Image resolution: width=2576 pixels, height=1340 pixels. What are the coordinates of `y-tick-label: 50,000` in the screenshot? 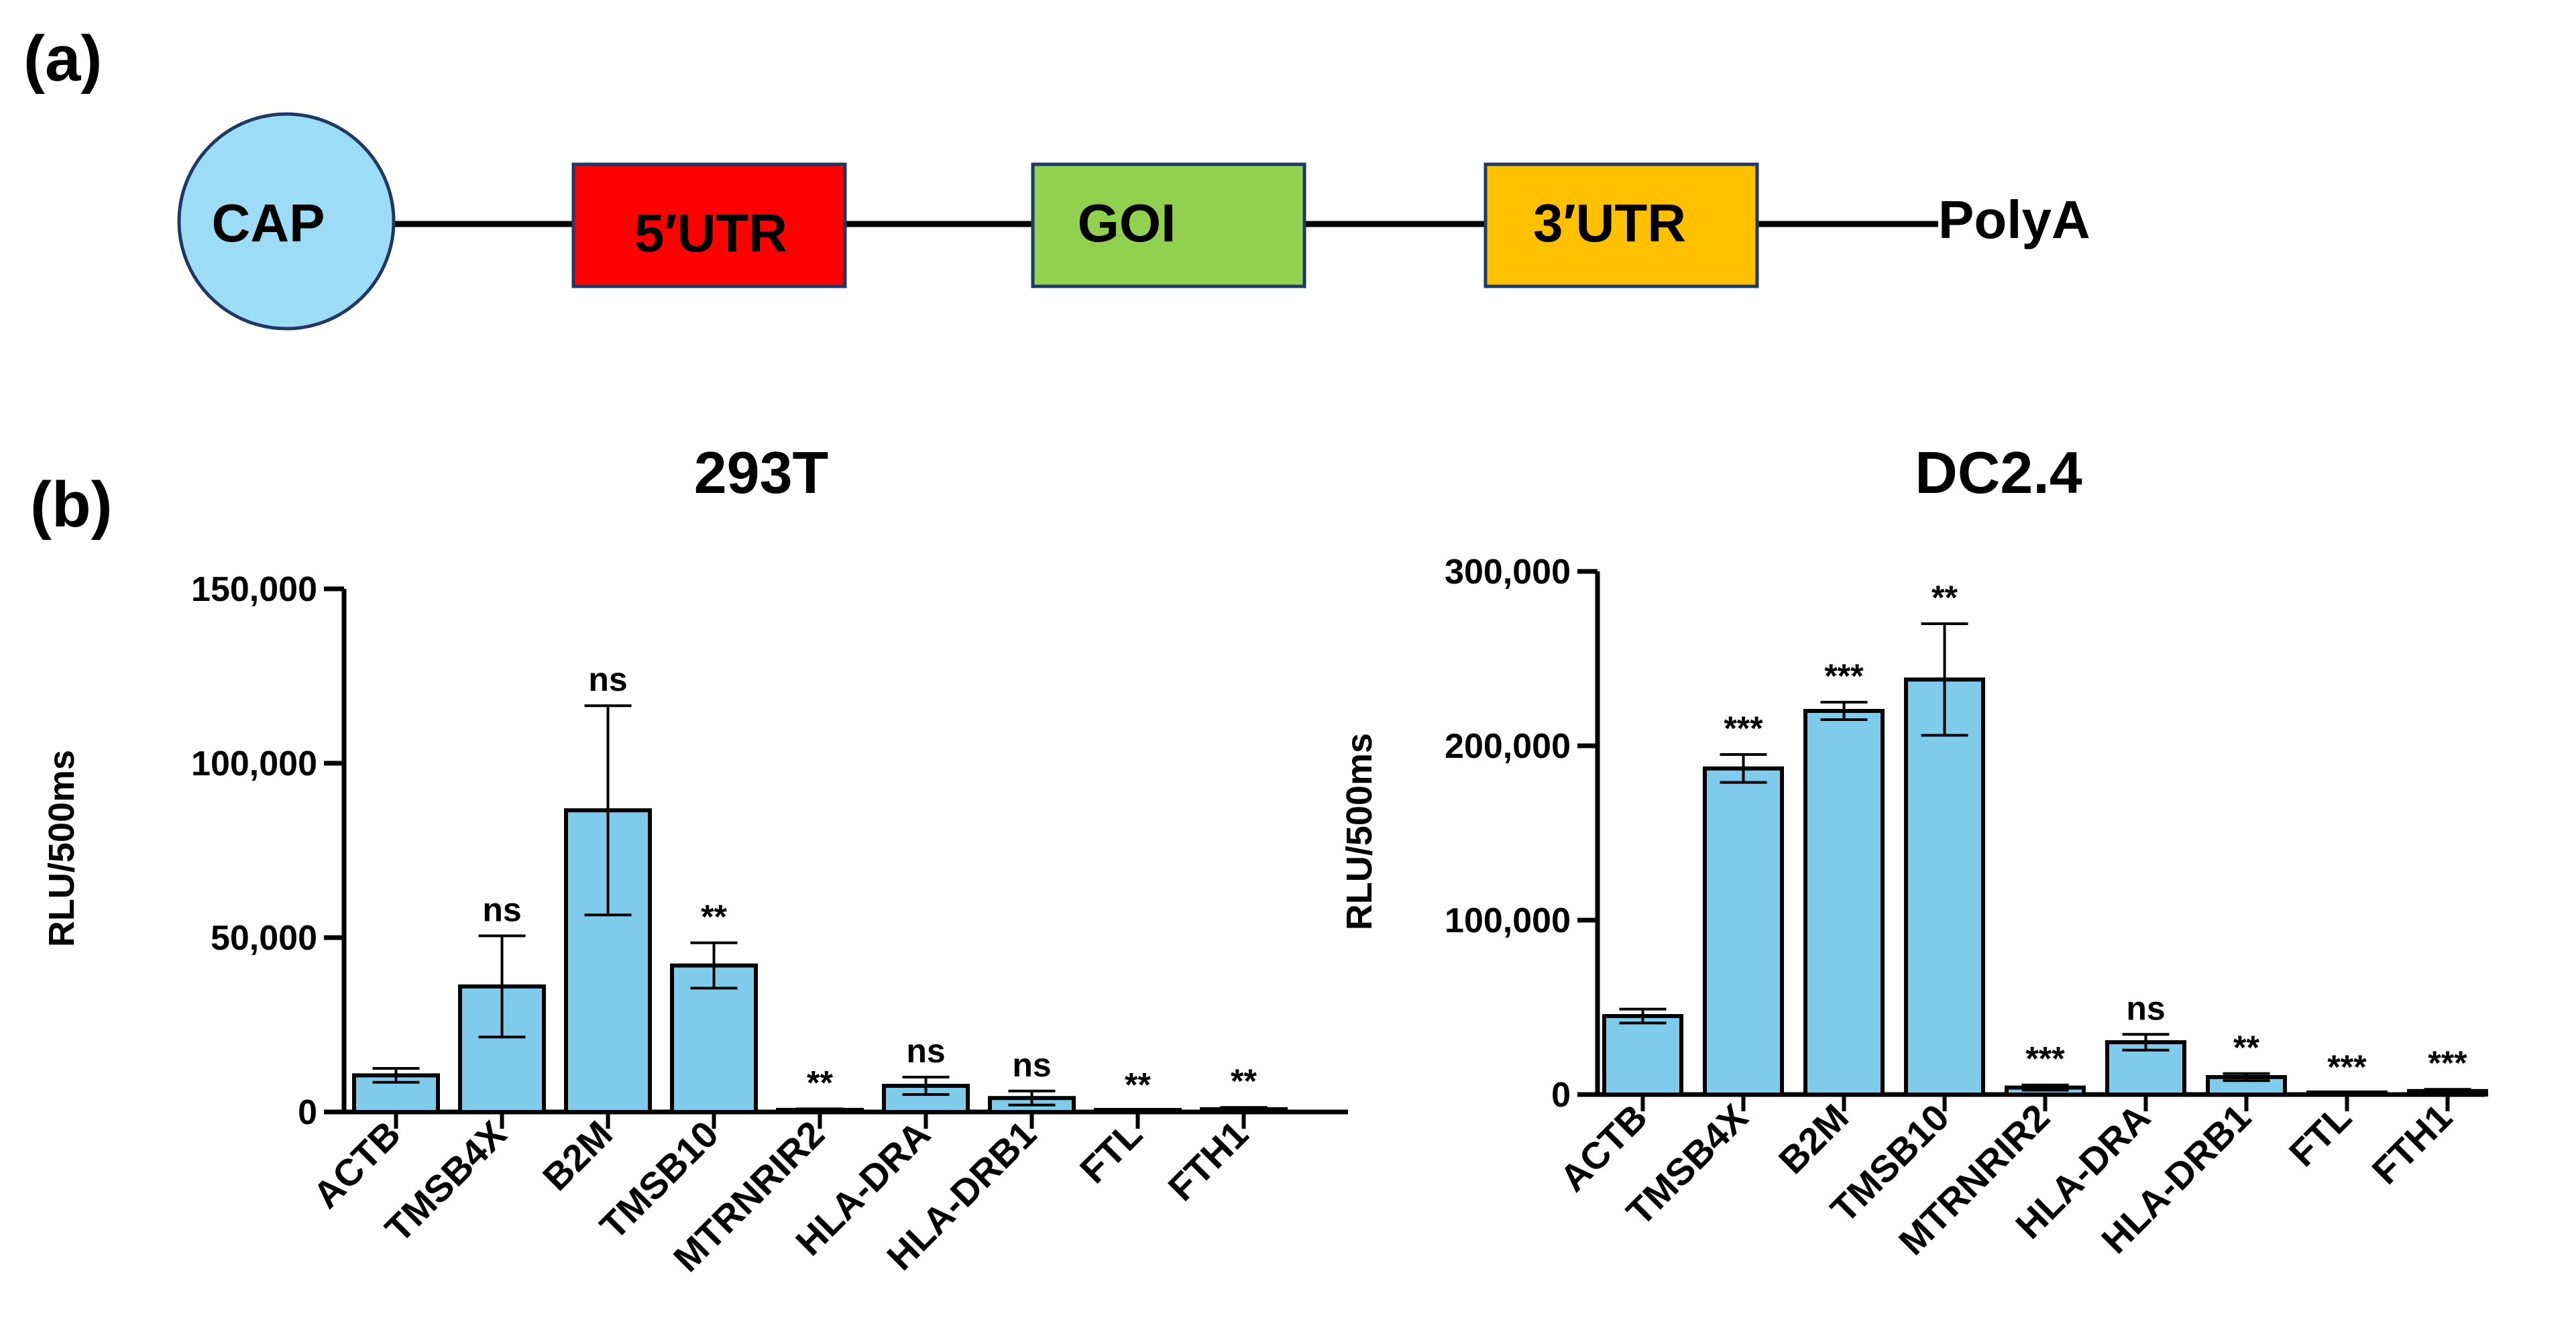 It's located at (264, 938).